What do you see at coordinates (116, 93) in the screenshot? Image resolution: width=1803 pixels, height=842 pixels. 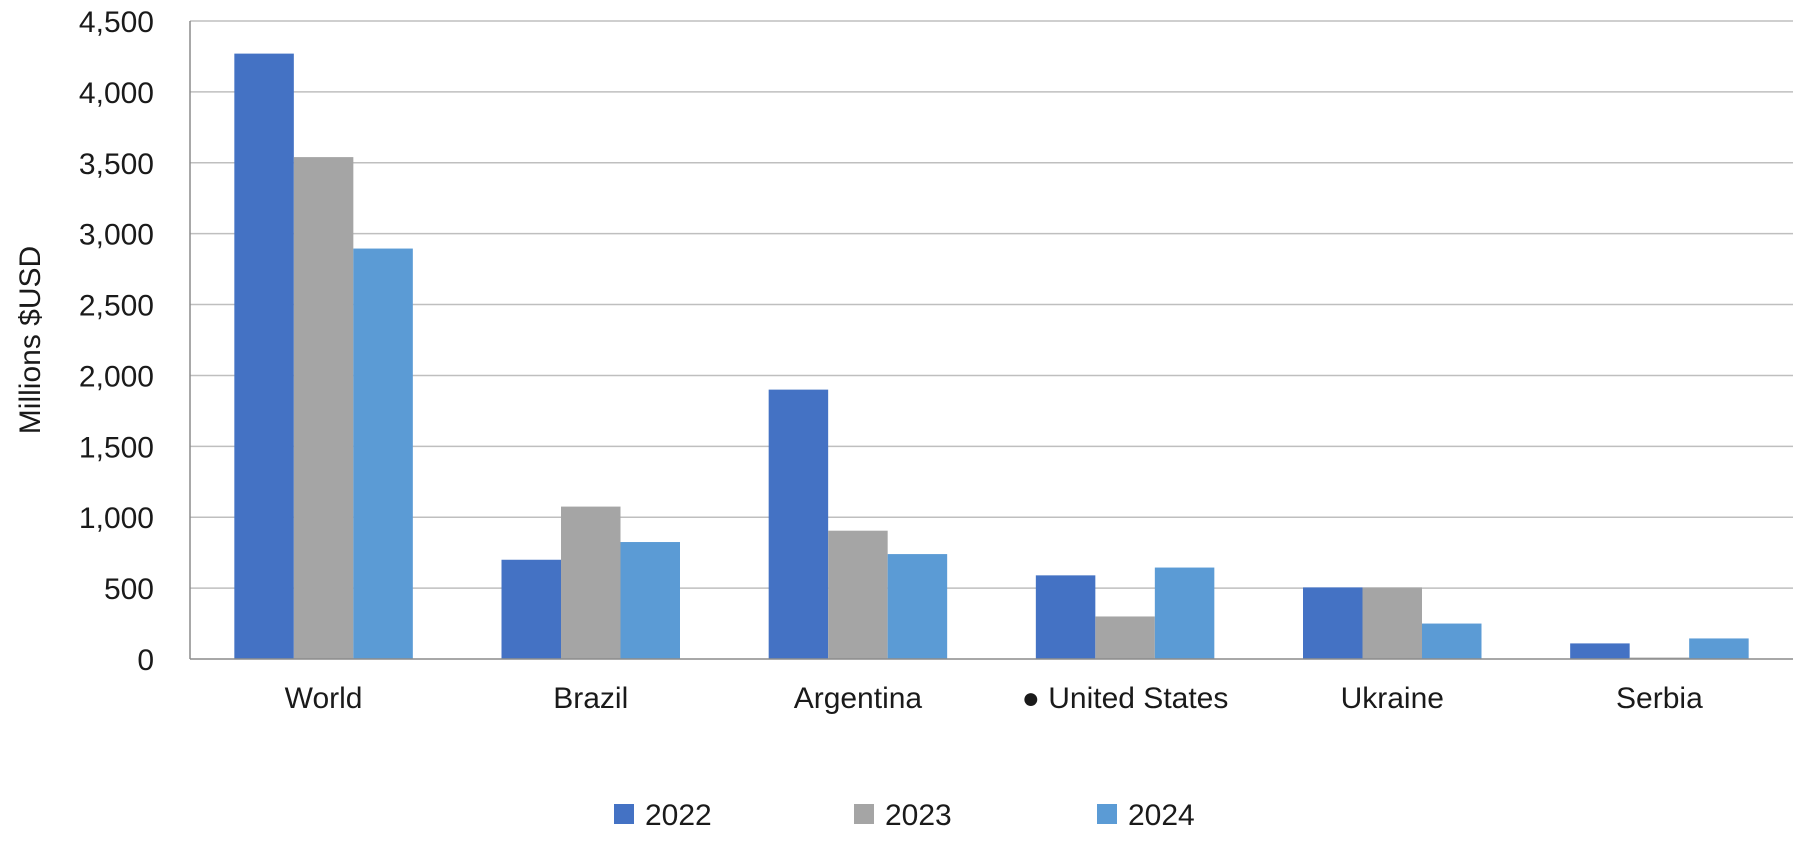 I see `y-tick-label: 4,000` at bounding box center [116, 93].